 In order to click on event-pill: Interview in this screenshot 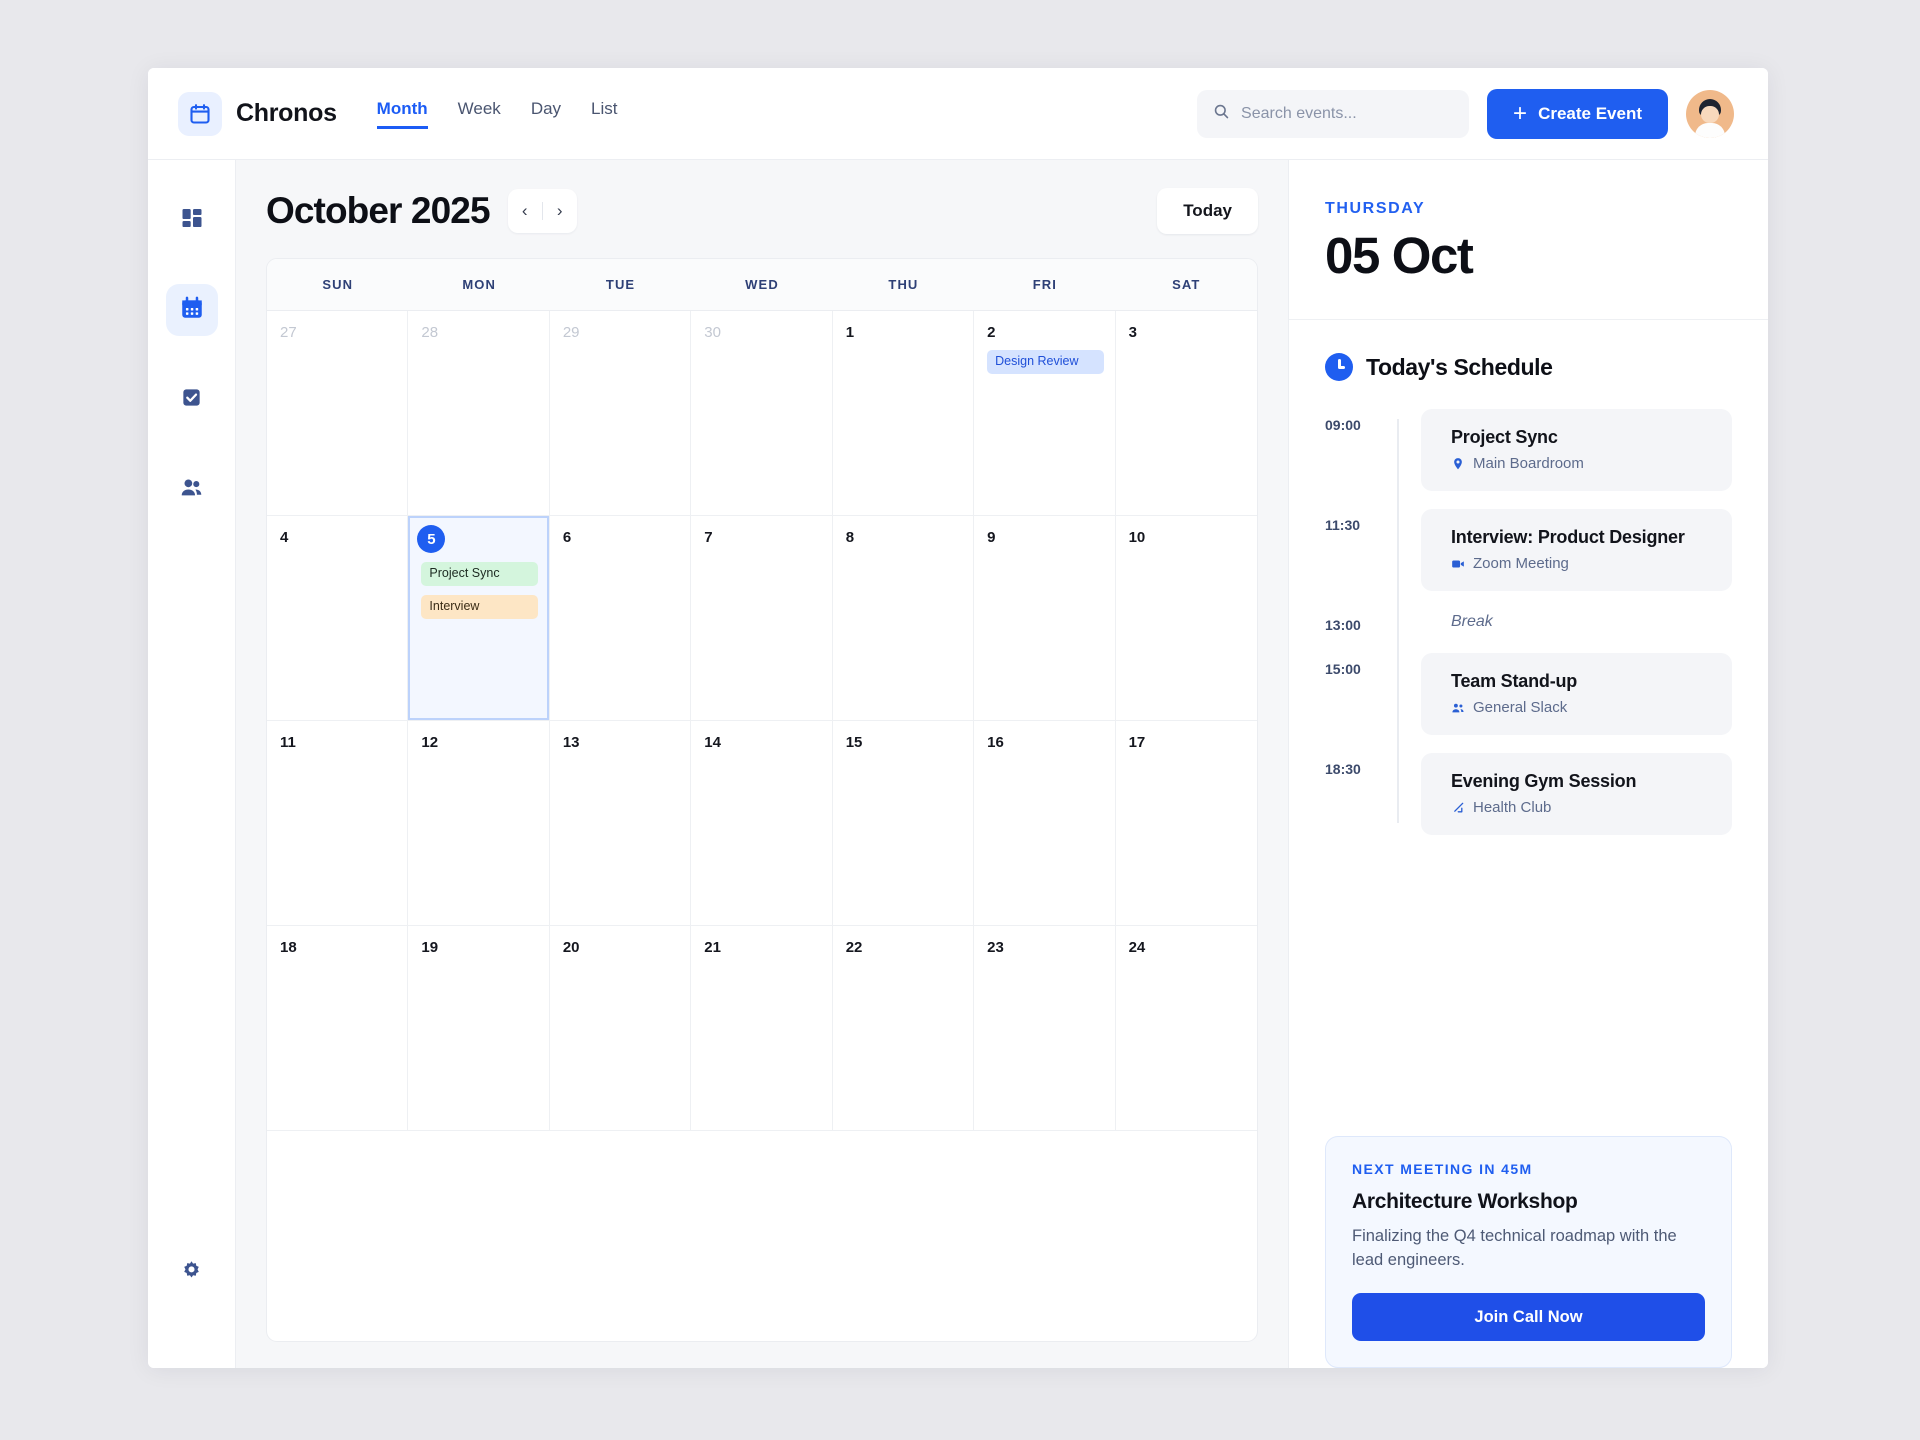, I will do `click(479, 606)`.